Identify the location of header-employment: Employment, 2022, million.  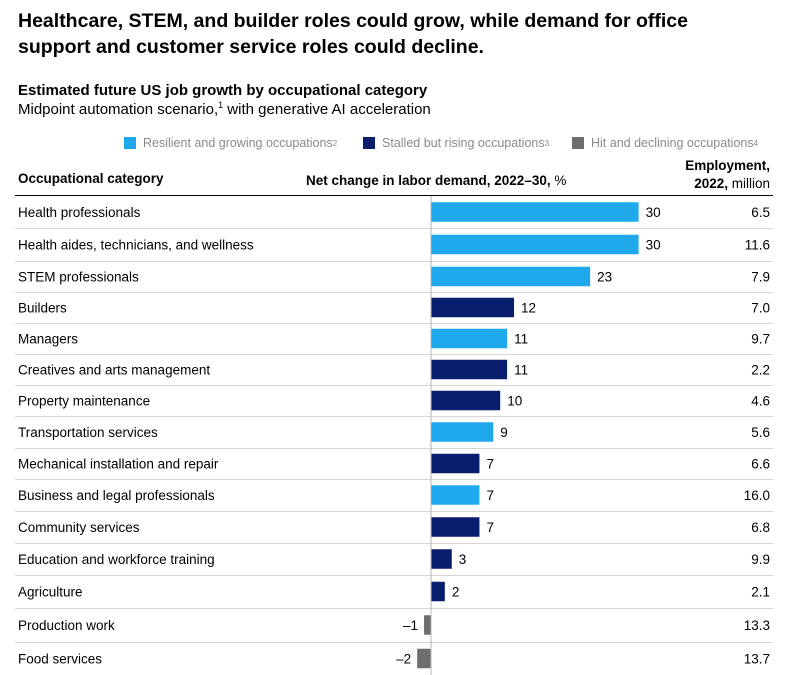
(727, 175).